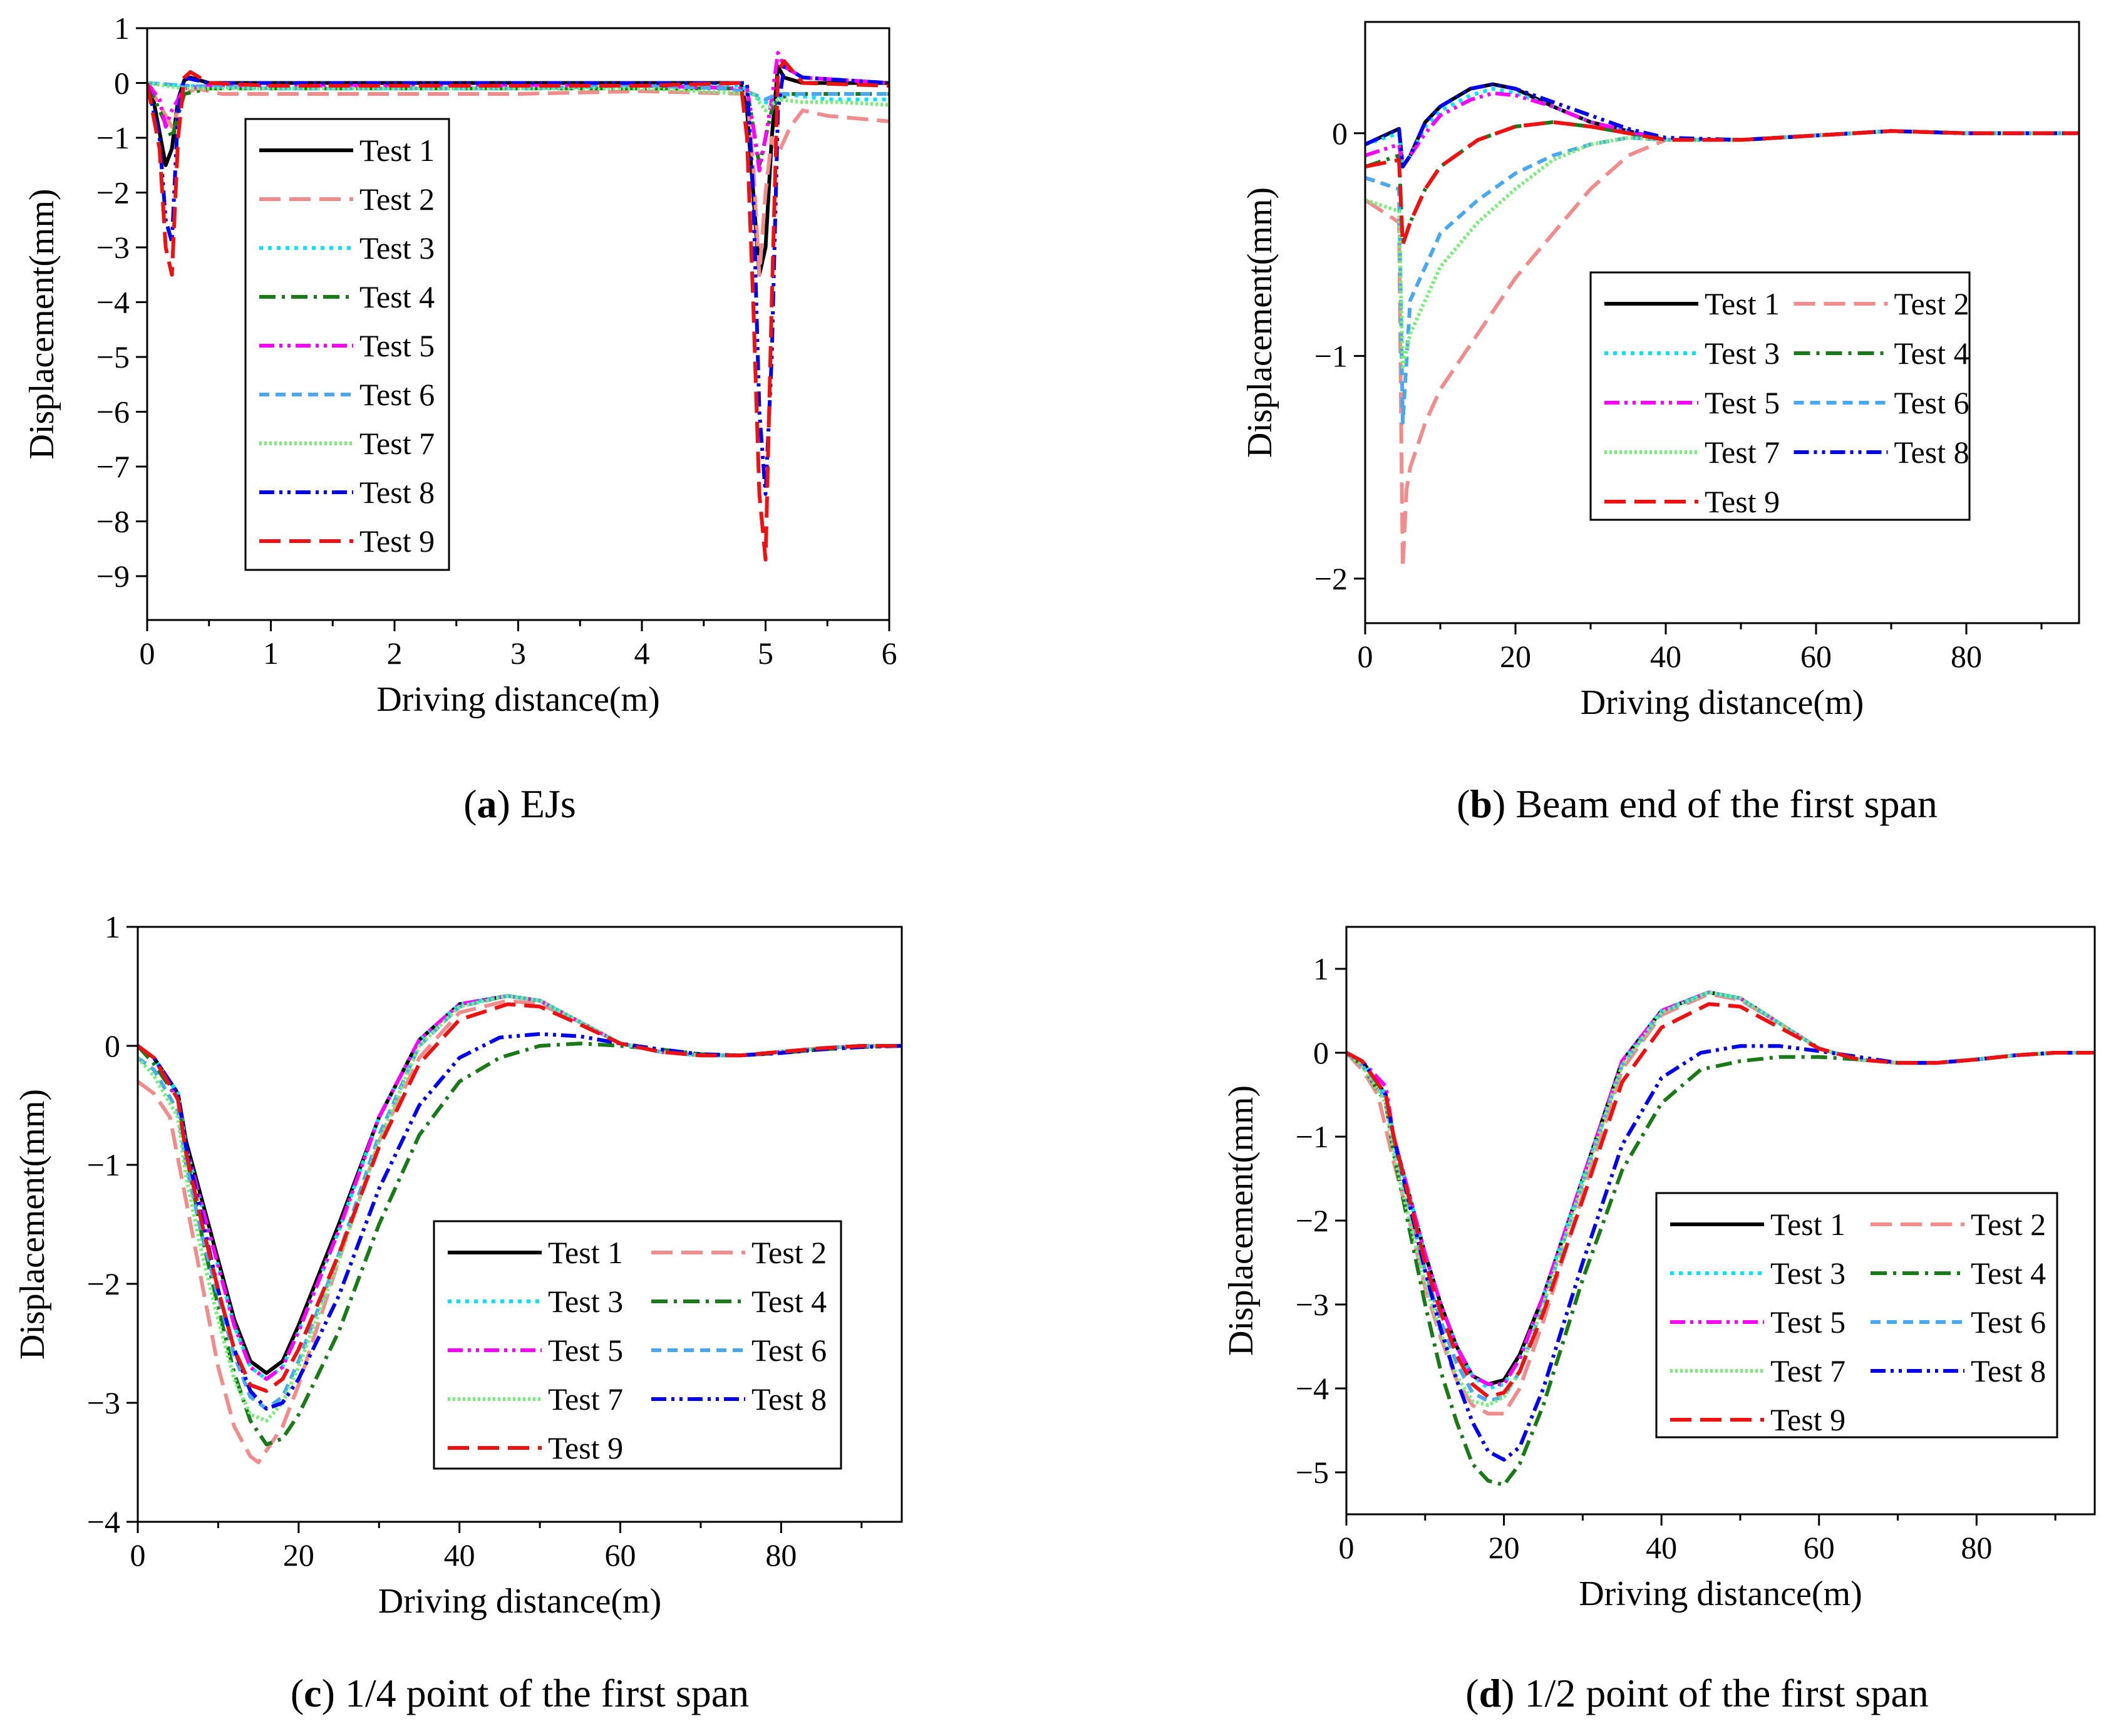 The width and height of the screenshot is (2111, 1736). Describe the element at coordinates (1931, 303) in the screenshot. I see `legend-label-b-2: Test 2` at that location.